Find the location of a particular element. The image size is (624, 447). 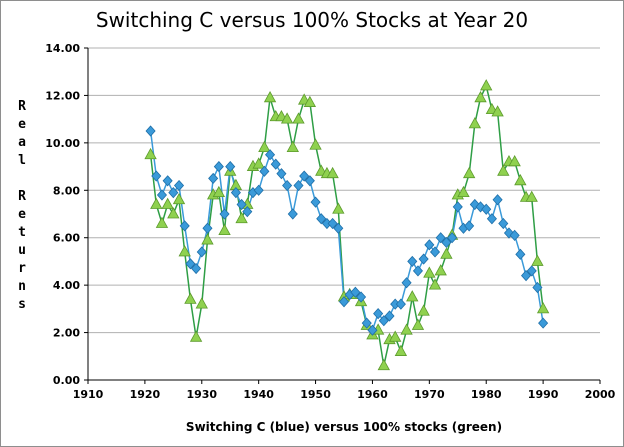

y-tick-label: 2.00 is located at coordinates (66, 333).